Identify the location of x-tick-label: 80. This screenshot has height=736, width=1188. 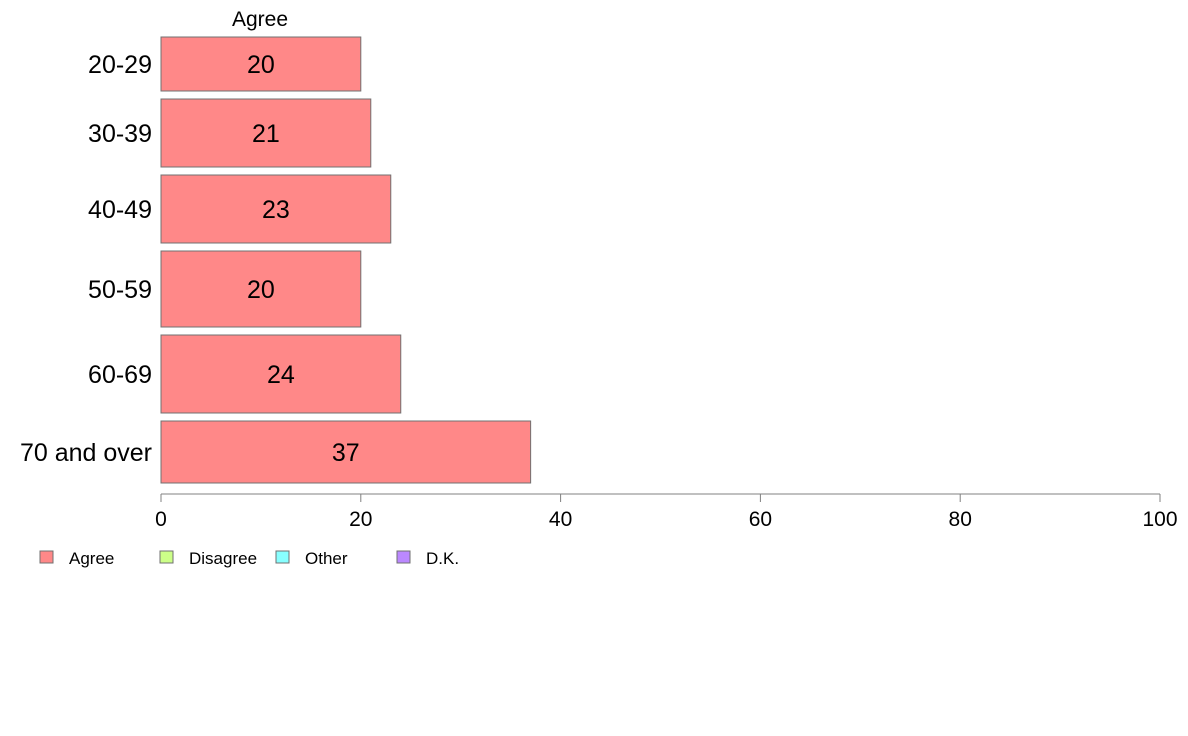
(960, 519).